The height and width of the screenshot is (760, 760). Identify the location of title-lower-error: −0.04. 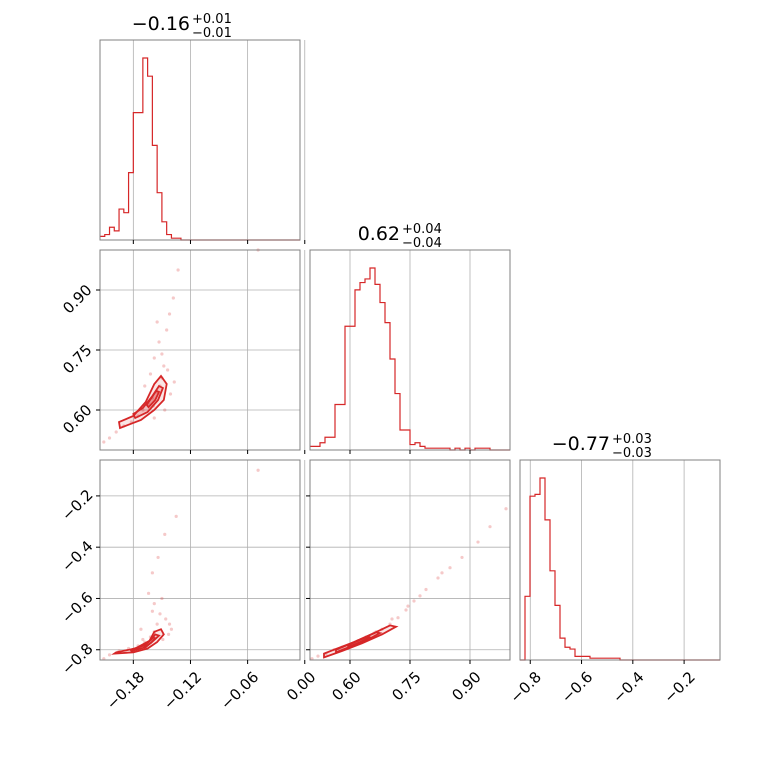
(422, 243).